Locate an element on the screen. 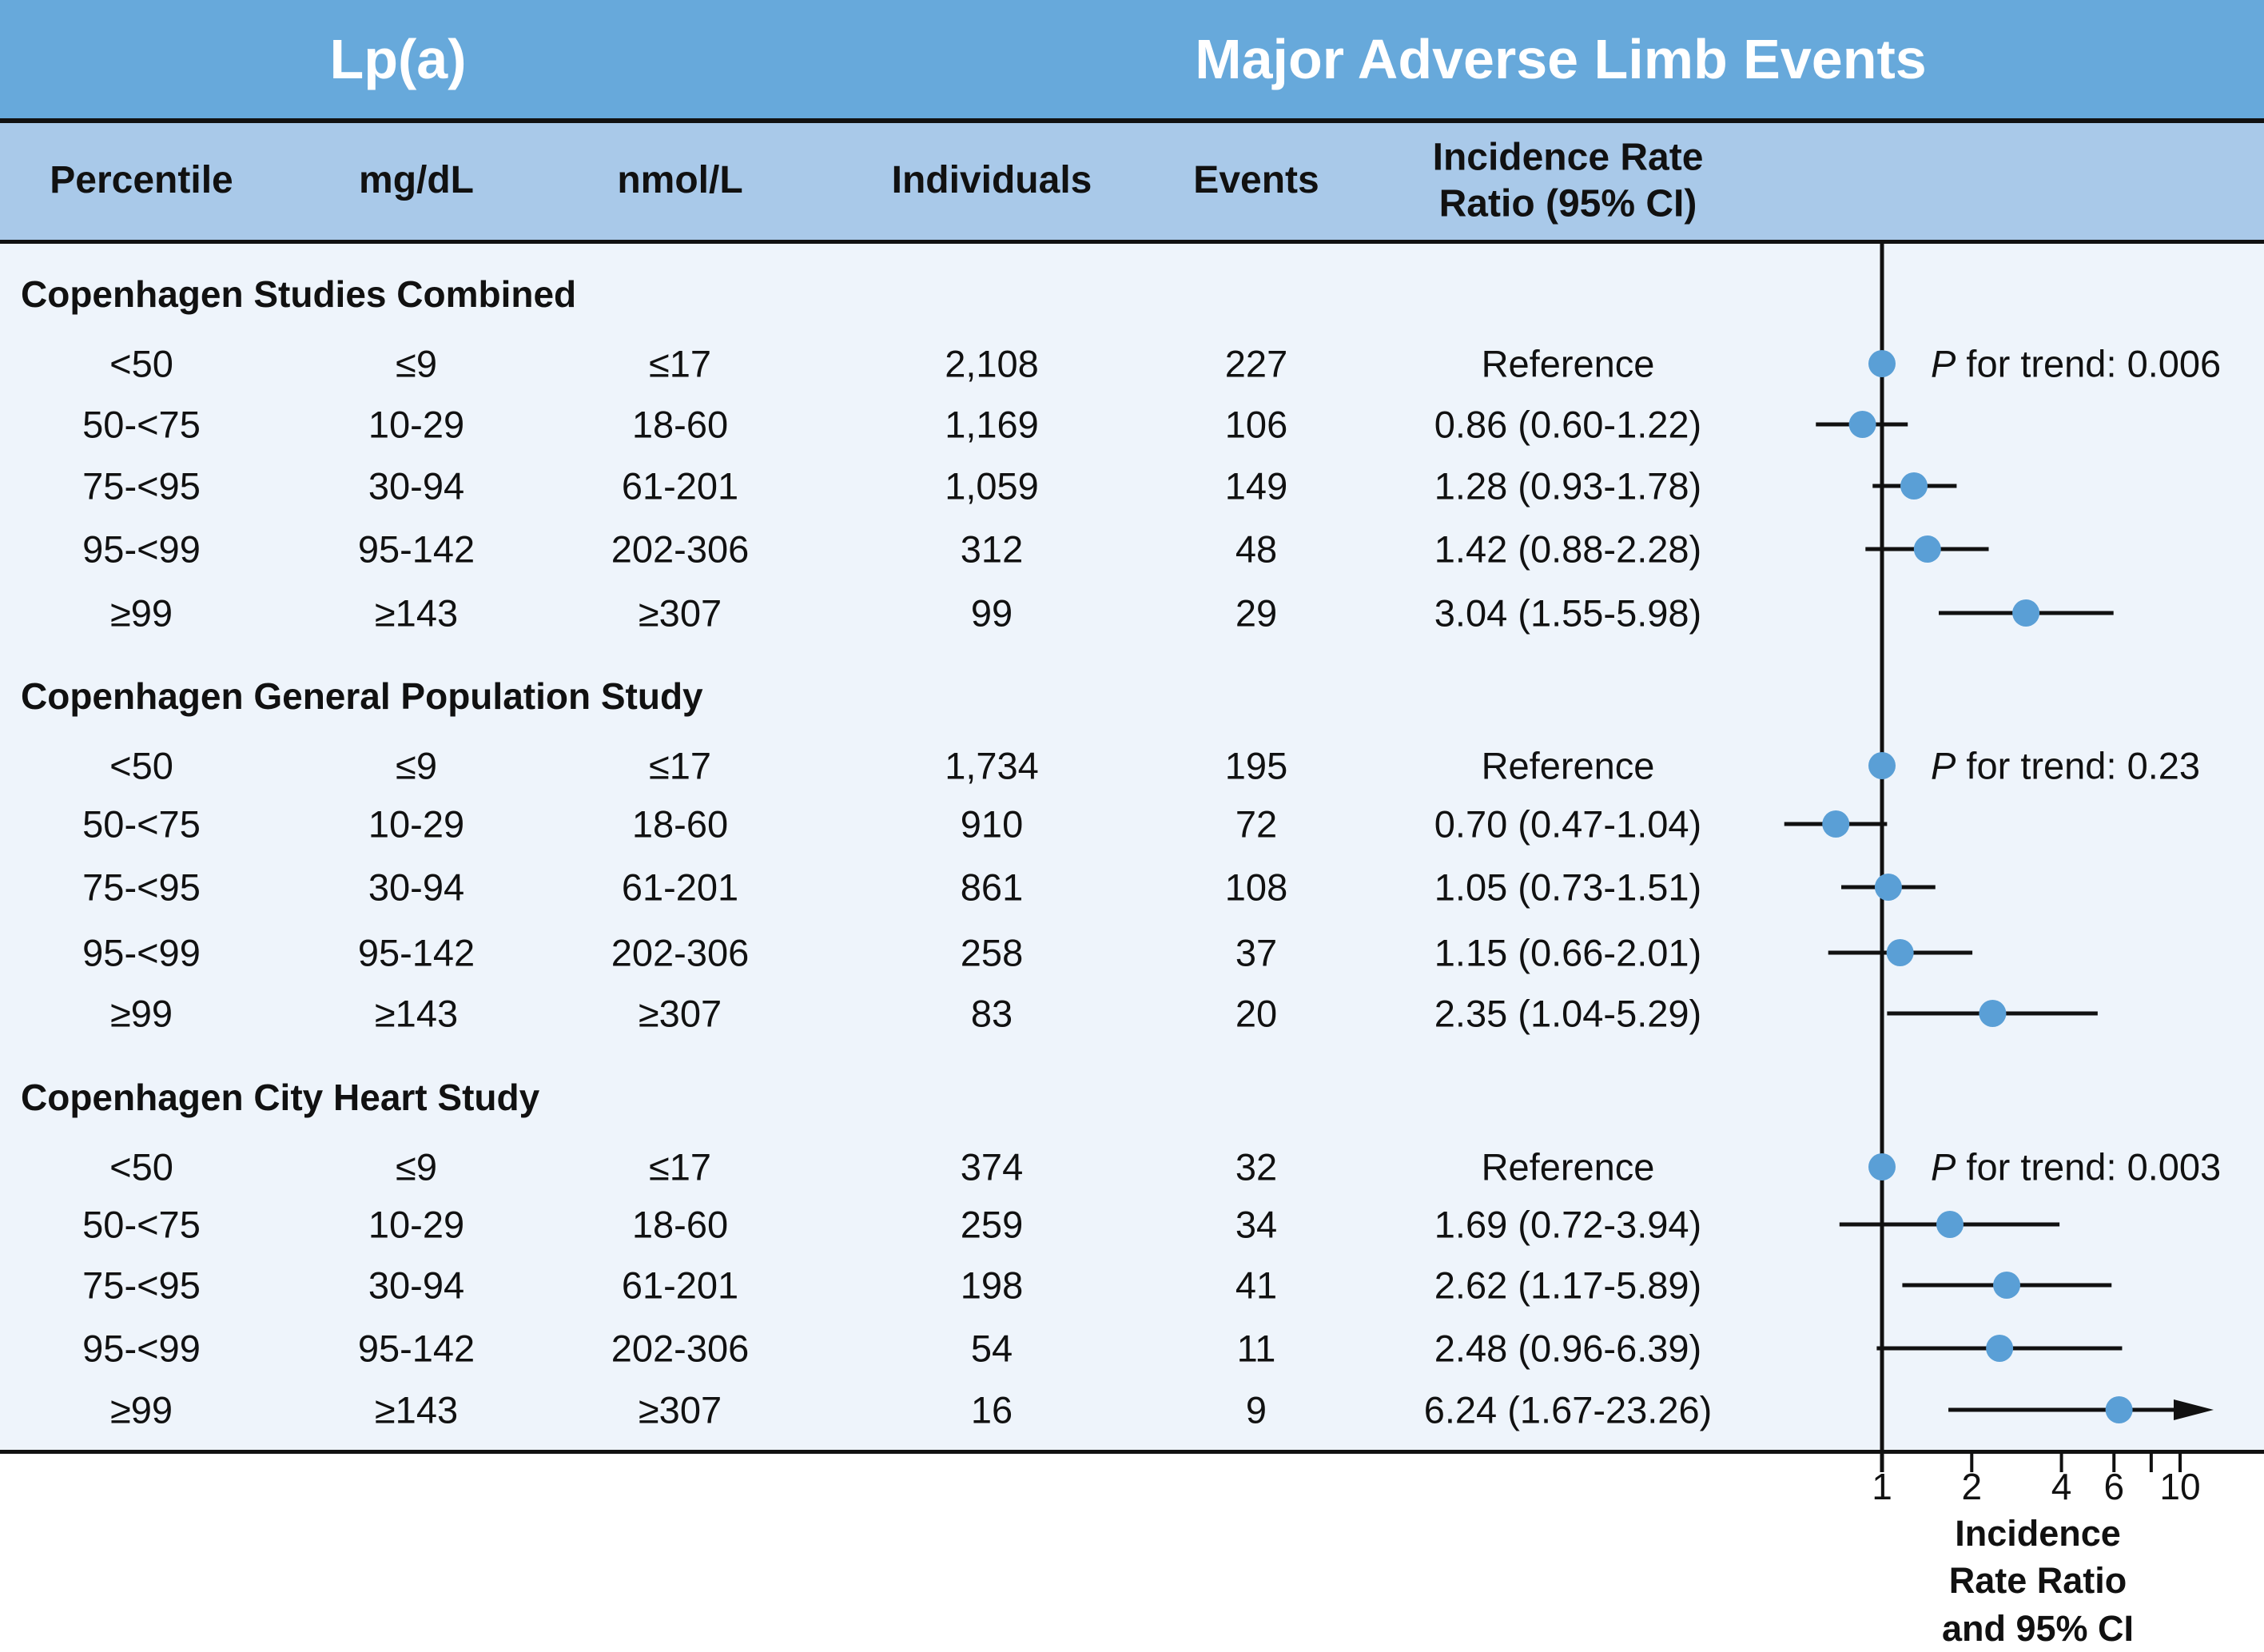  cell-events: 37 is located at coordinates (1256, 952).